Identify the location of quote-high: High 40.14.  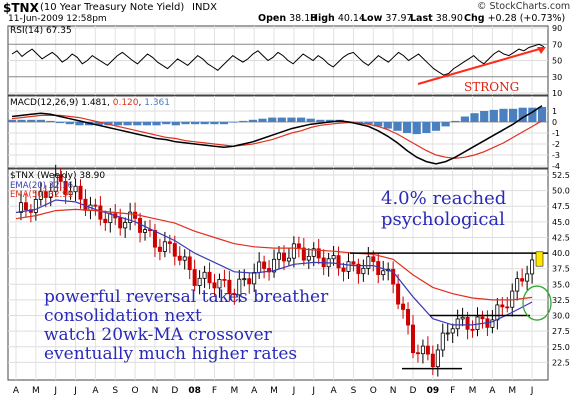
(338, 18).